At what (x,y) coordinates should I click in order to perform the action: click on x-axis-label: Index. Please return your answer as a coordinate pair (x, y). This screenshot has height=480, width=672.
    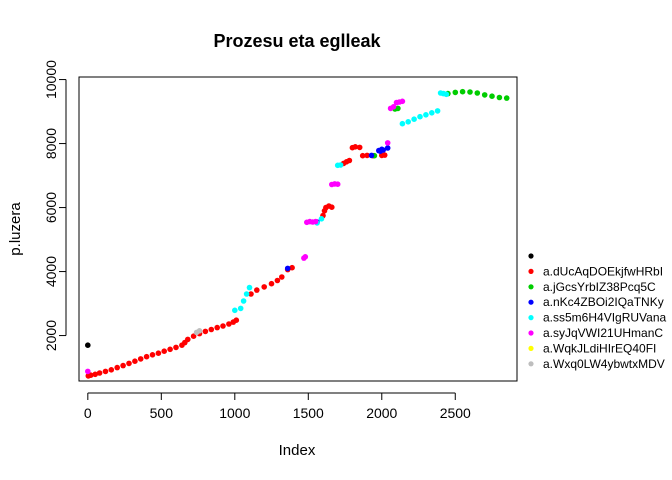
    Looking at the image, I should click on (297, 450).